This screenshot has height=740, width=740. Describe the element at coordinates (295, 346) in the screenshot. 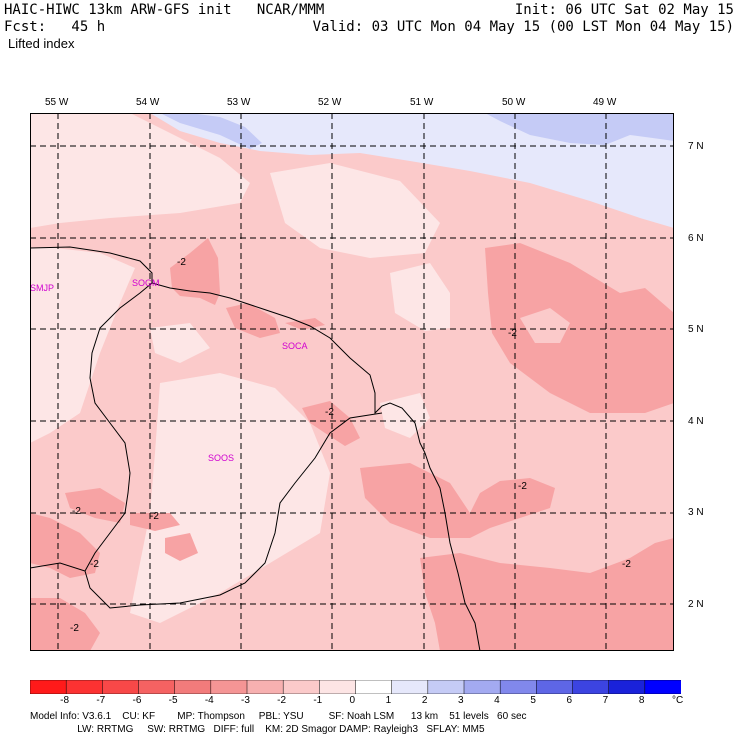

I see `station-label: SOCA` at that location.